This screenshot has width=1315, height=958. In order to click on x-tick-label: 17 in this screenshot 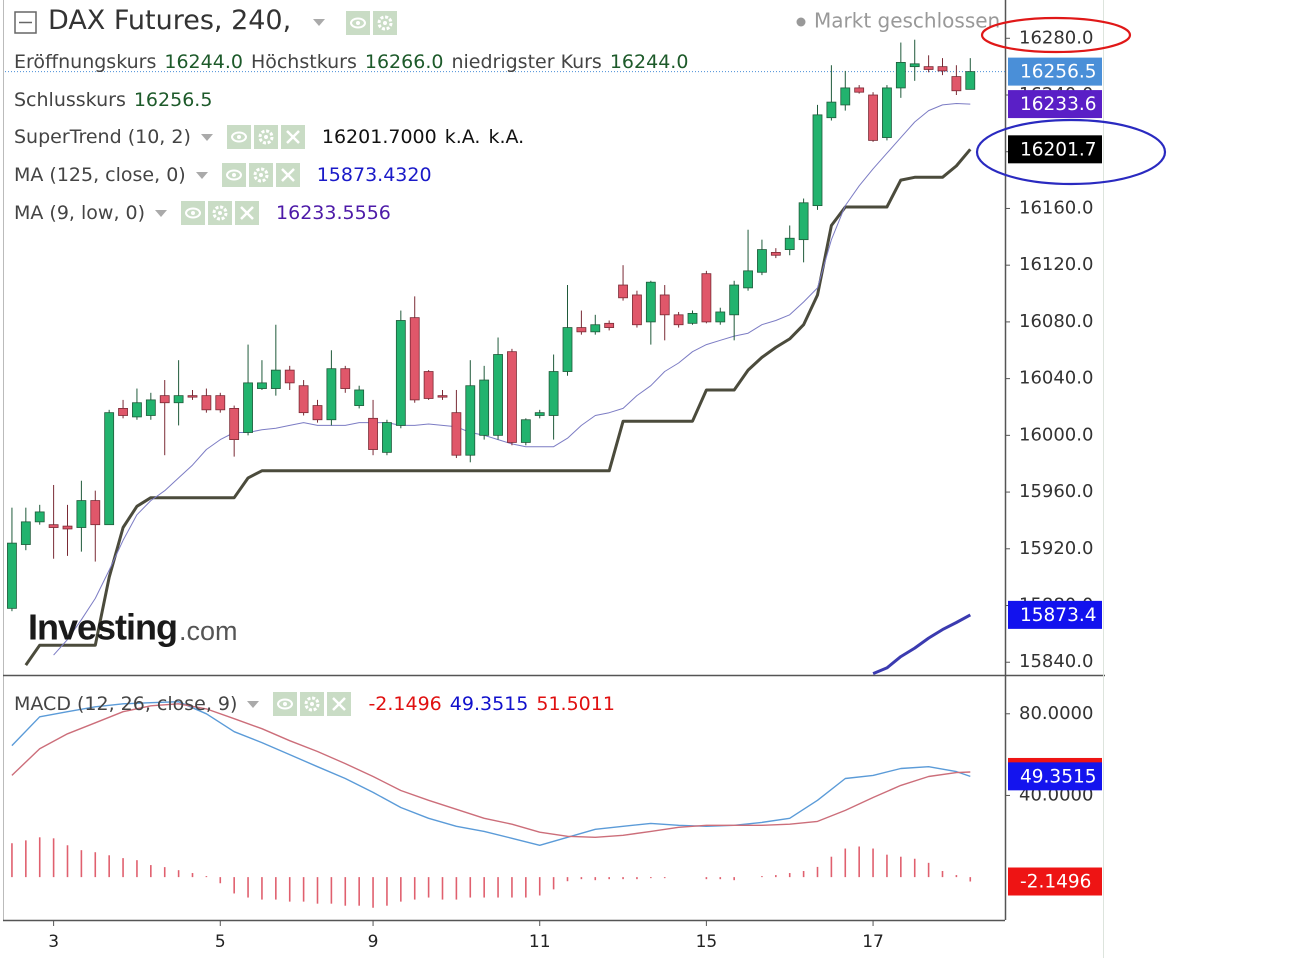, I will do `click(873, 942)`.